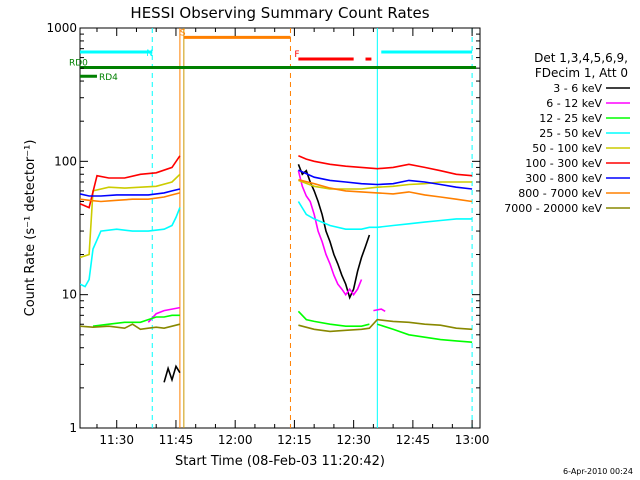 The width and height of the screenshot is (640, 480). What do you see at coordinates (78, 64) in the screenshot?
I see `status-label-rd0: RD0` at bounding box center [78, 64].